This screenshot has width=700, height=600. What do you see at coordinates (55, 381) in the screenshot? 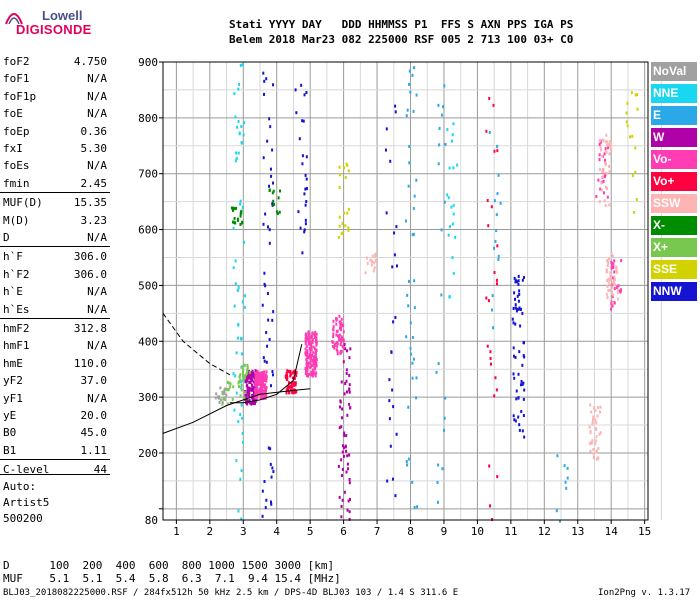
I see `param-row-yf2: yF2 37.0` at bounding box center [55, 381].